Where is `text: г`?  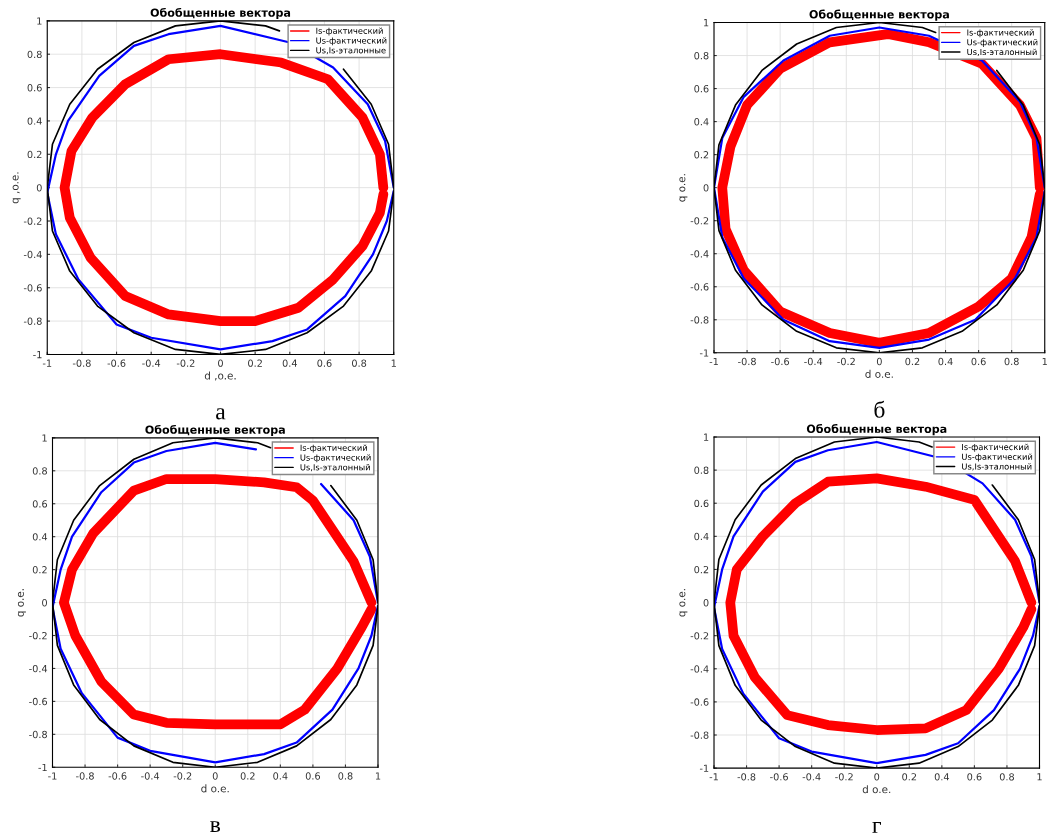 text: г is located at coordinates (876, 827).